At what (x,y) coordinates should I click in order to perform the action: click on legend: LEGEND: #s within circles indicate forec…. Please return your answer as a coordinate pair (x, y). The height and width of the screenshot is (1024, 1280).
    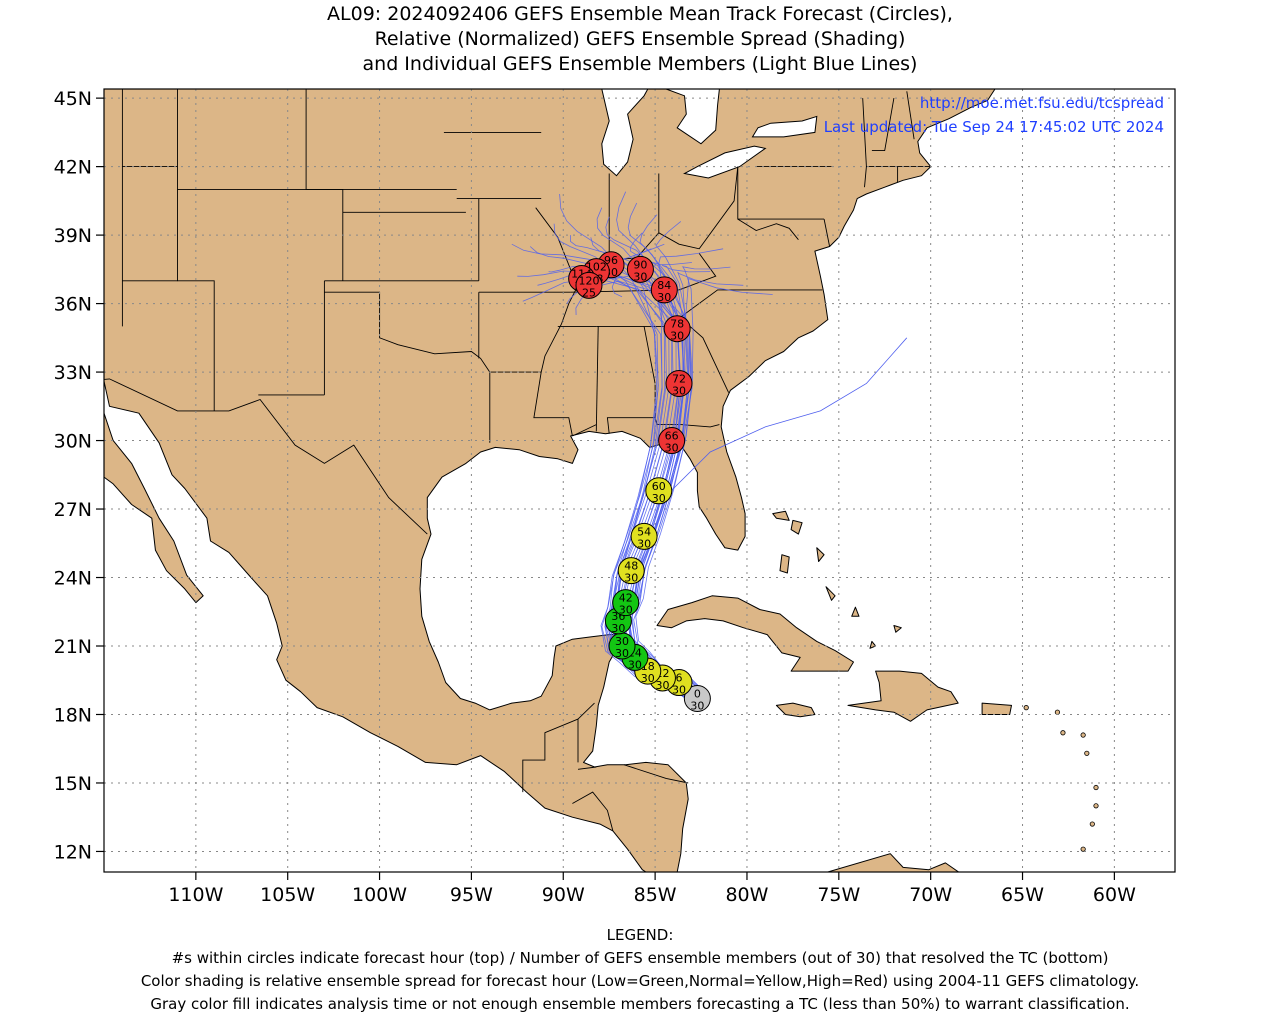
    Looking at the image, I should click on (640, 970).